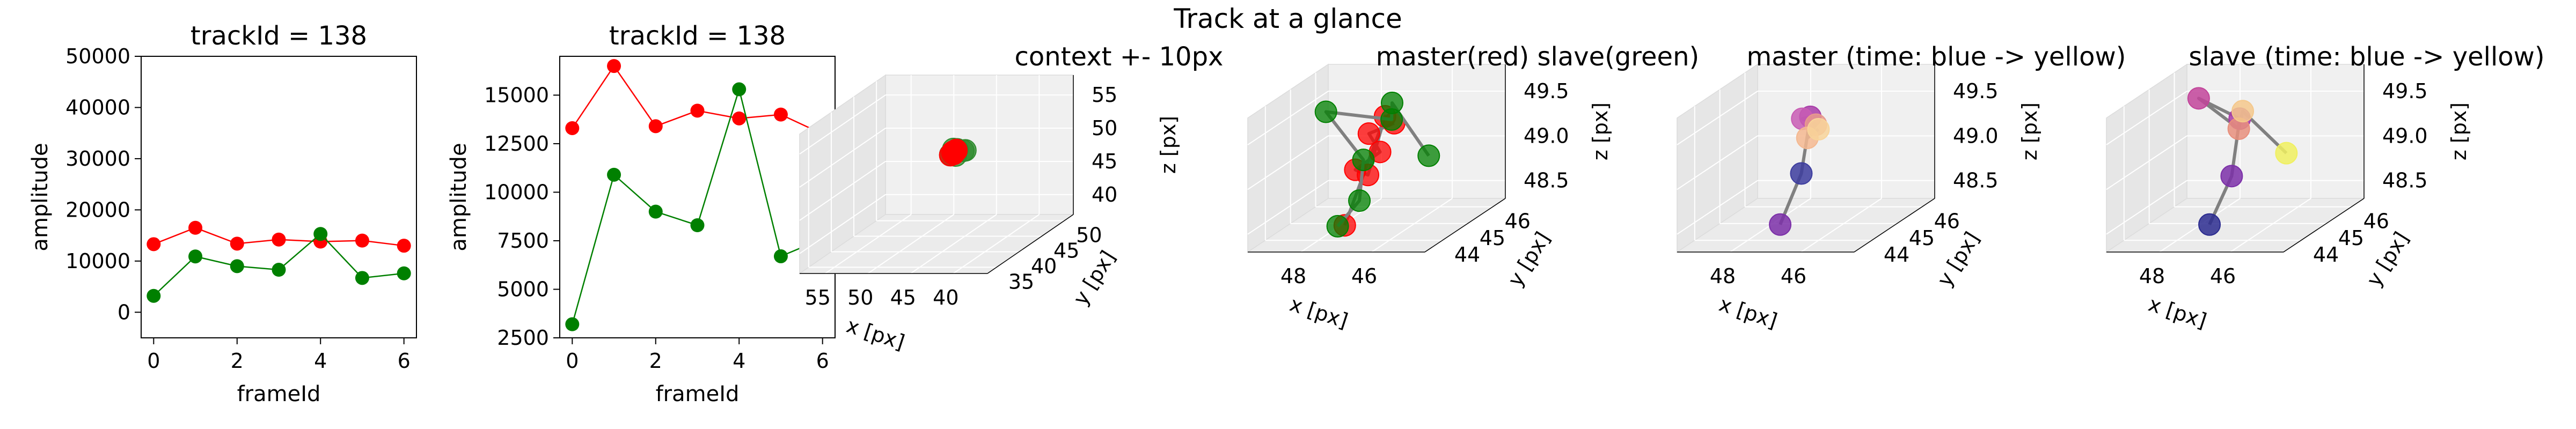 This screenshot has width=2576, height=429. Describe the element at coordinates (1368, 133) in the screenshot. I see `chart4-series1-point` at that location.